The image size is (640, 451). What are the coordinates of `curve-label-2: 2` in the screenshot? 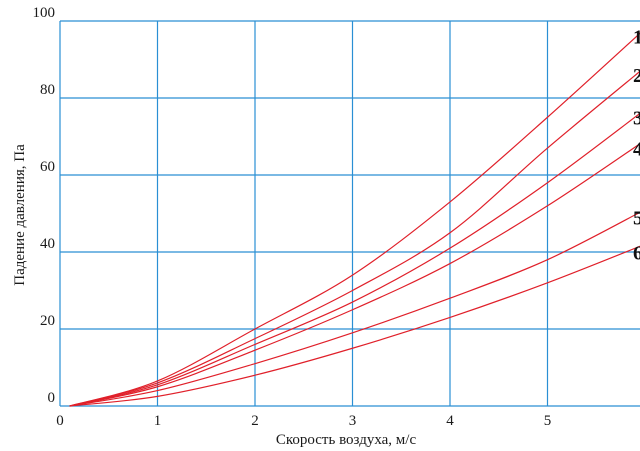 It's located at (636, 76).